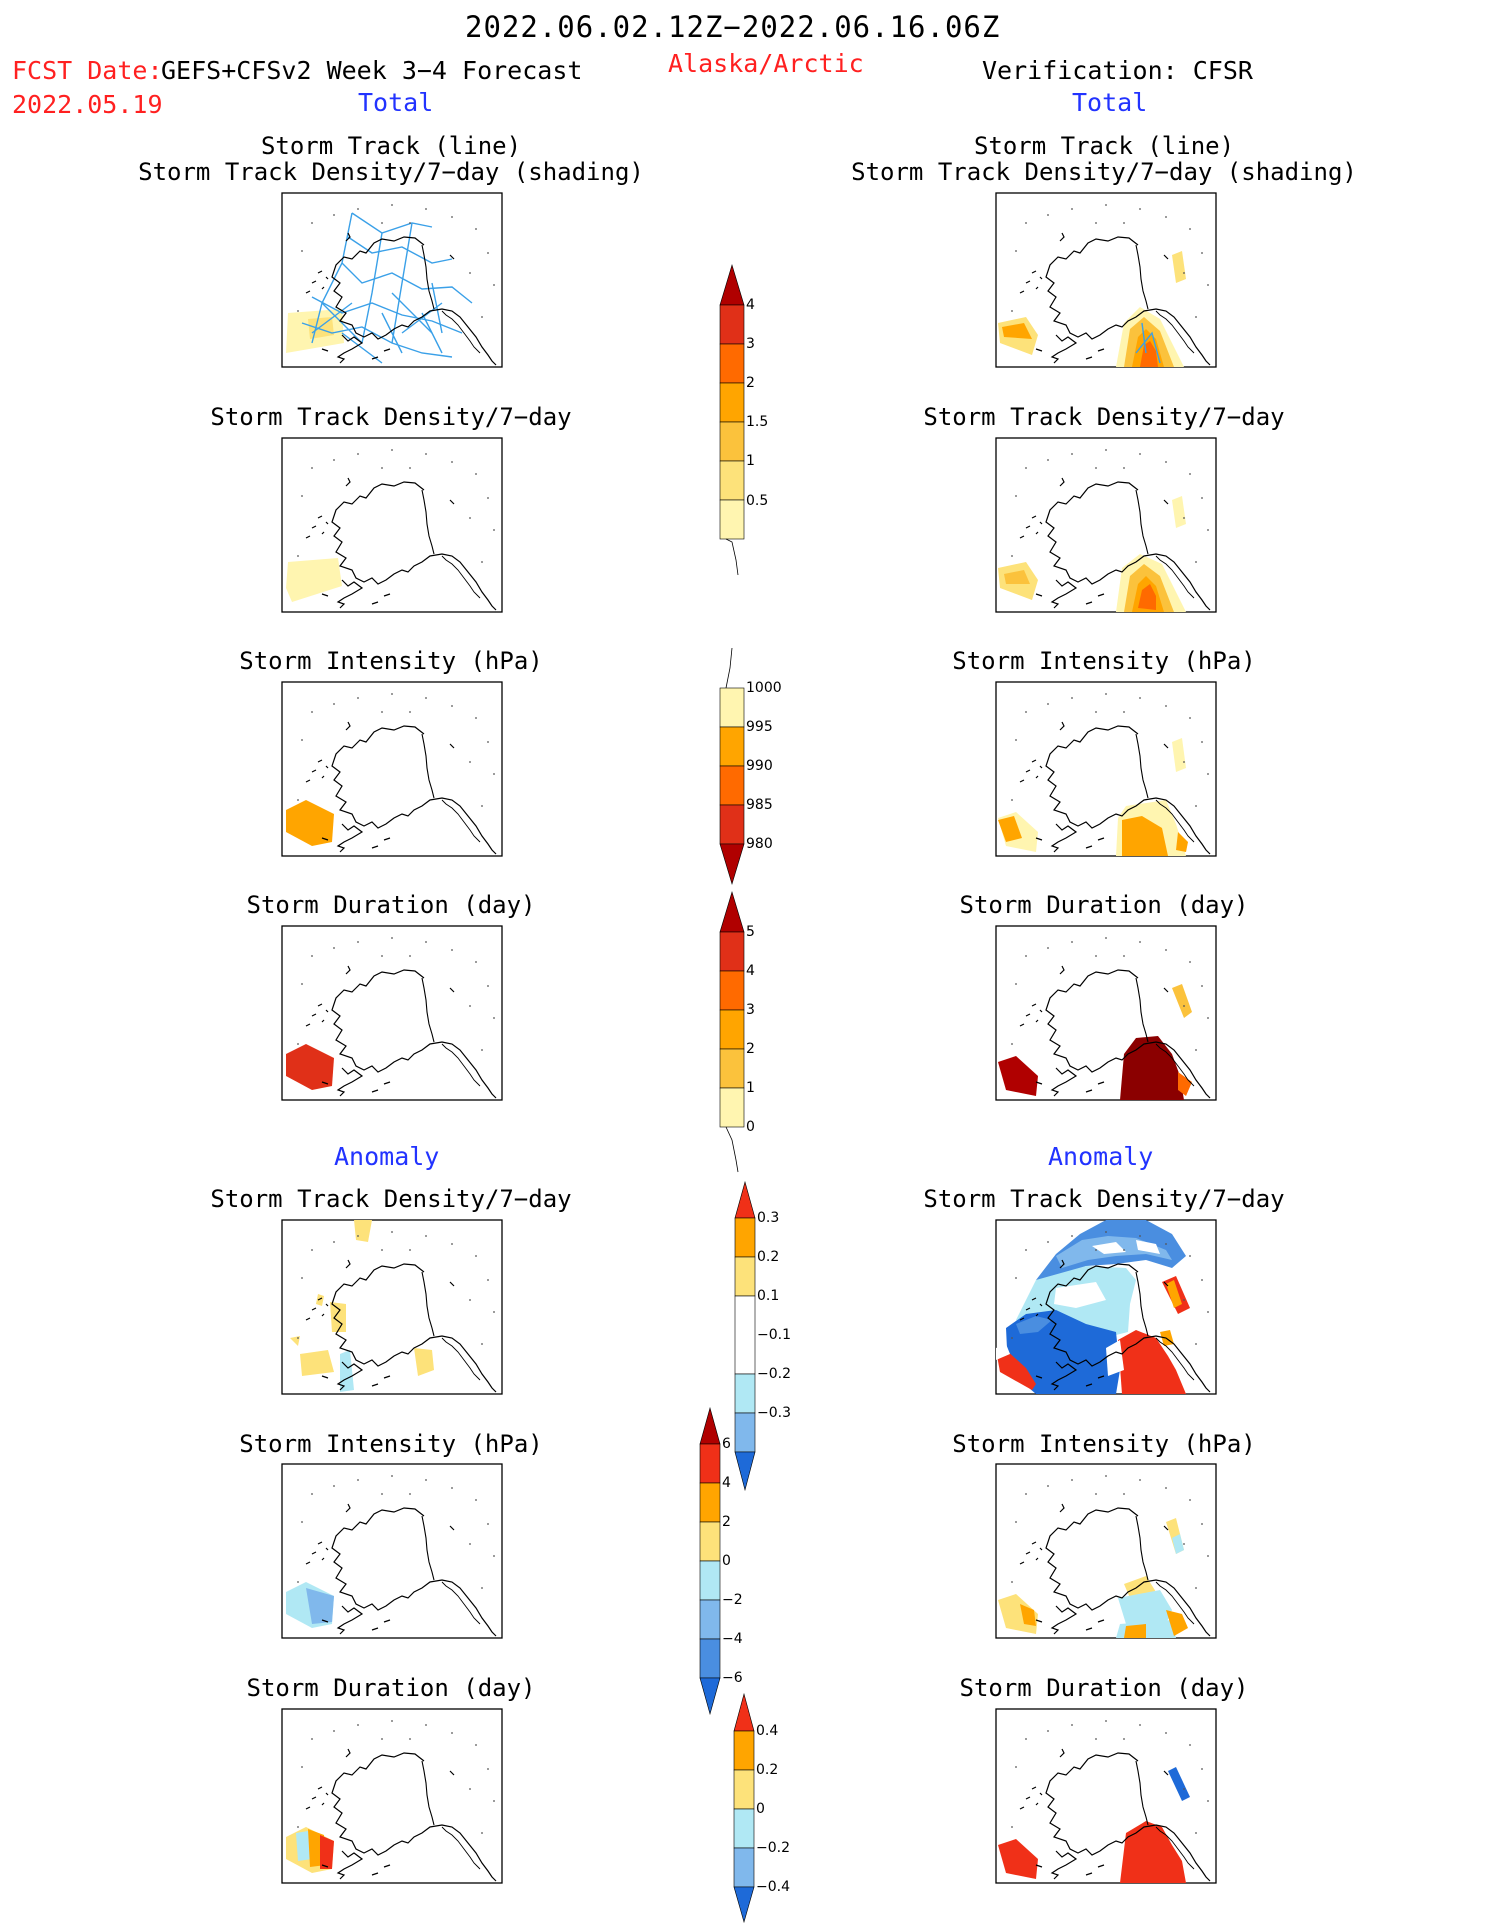  Describe the element at coordinates (1117, 70) in the screenshot. I see `verification-label: Verification: CFSR` at that location.